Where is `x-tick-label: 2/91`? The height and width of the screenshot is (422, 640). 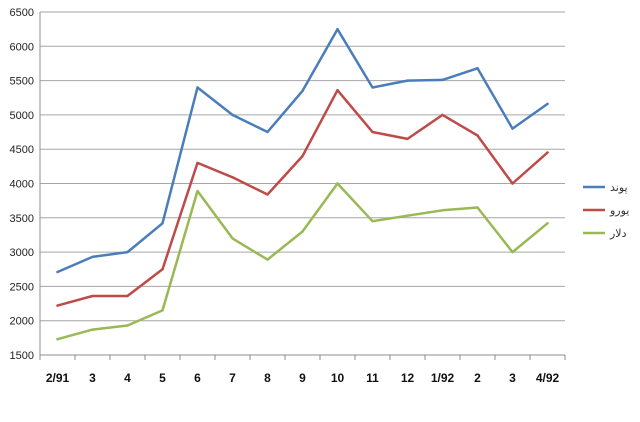
x-tick-label: 2/91 is located at coordinates (58, 378).